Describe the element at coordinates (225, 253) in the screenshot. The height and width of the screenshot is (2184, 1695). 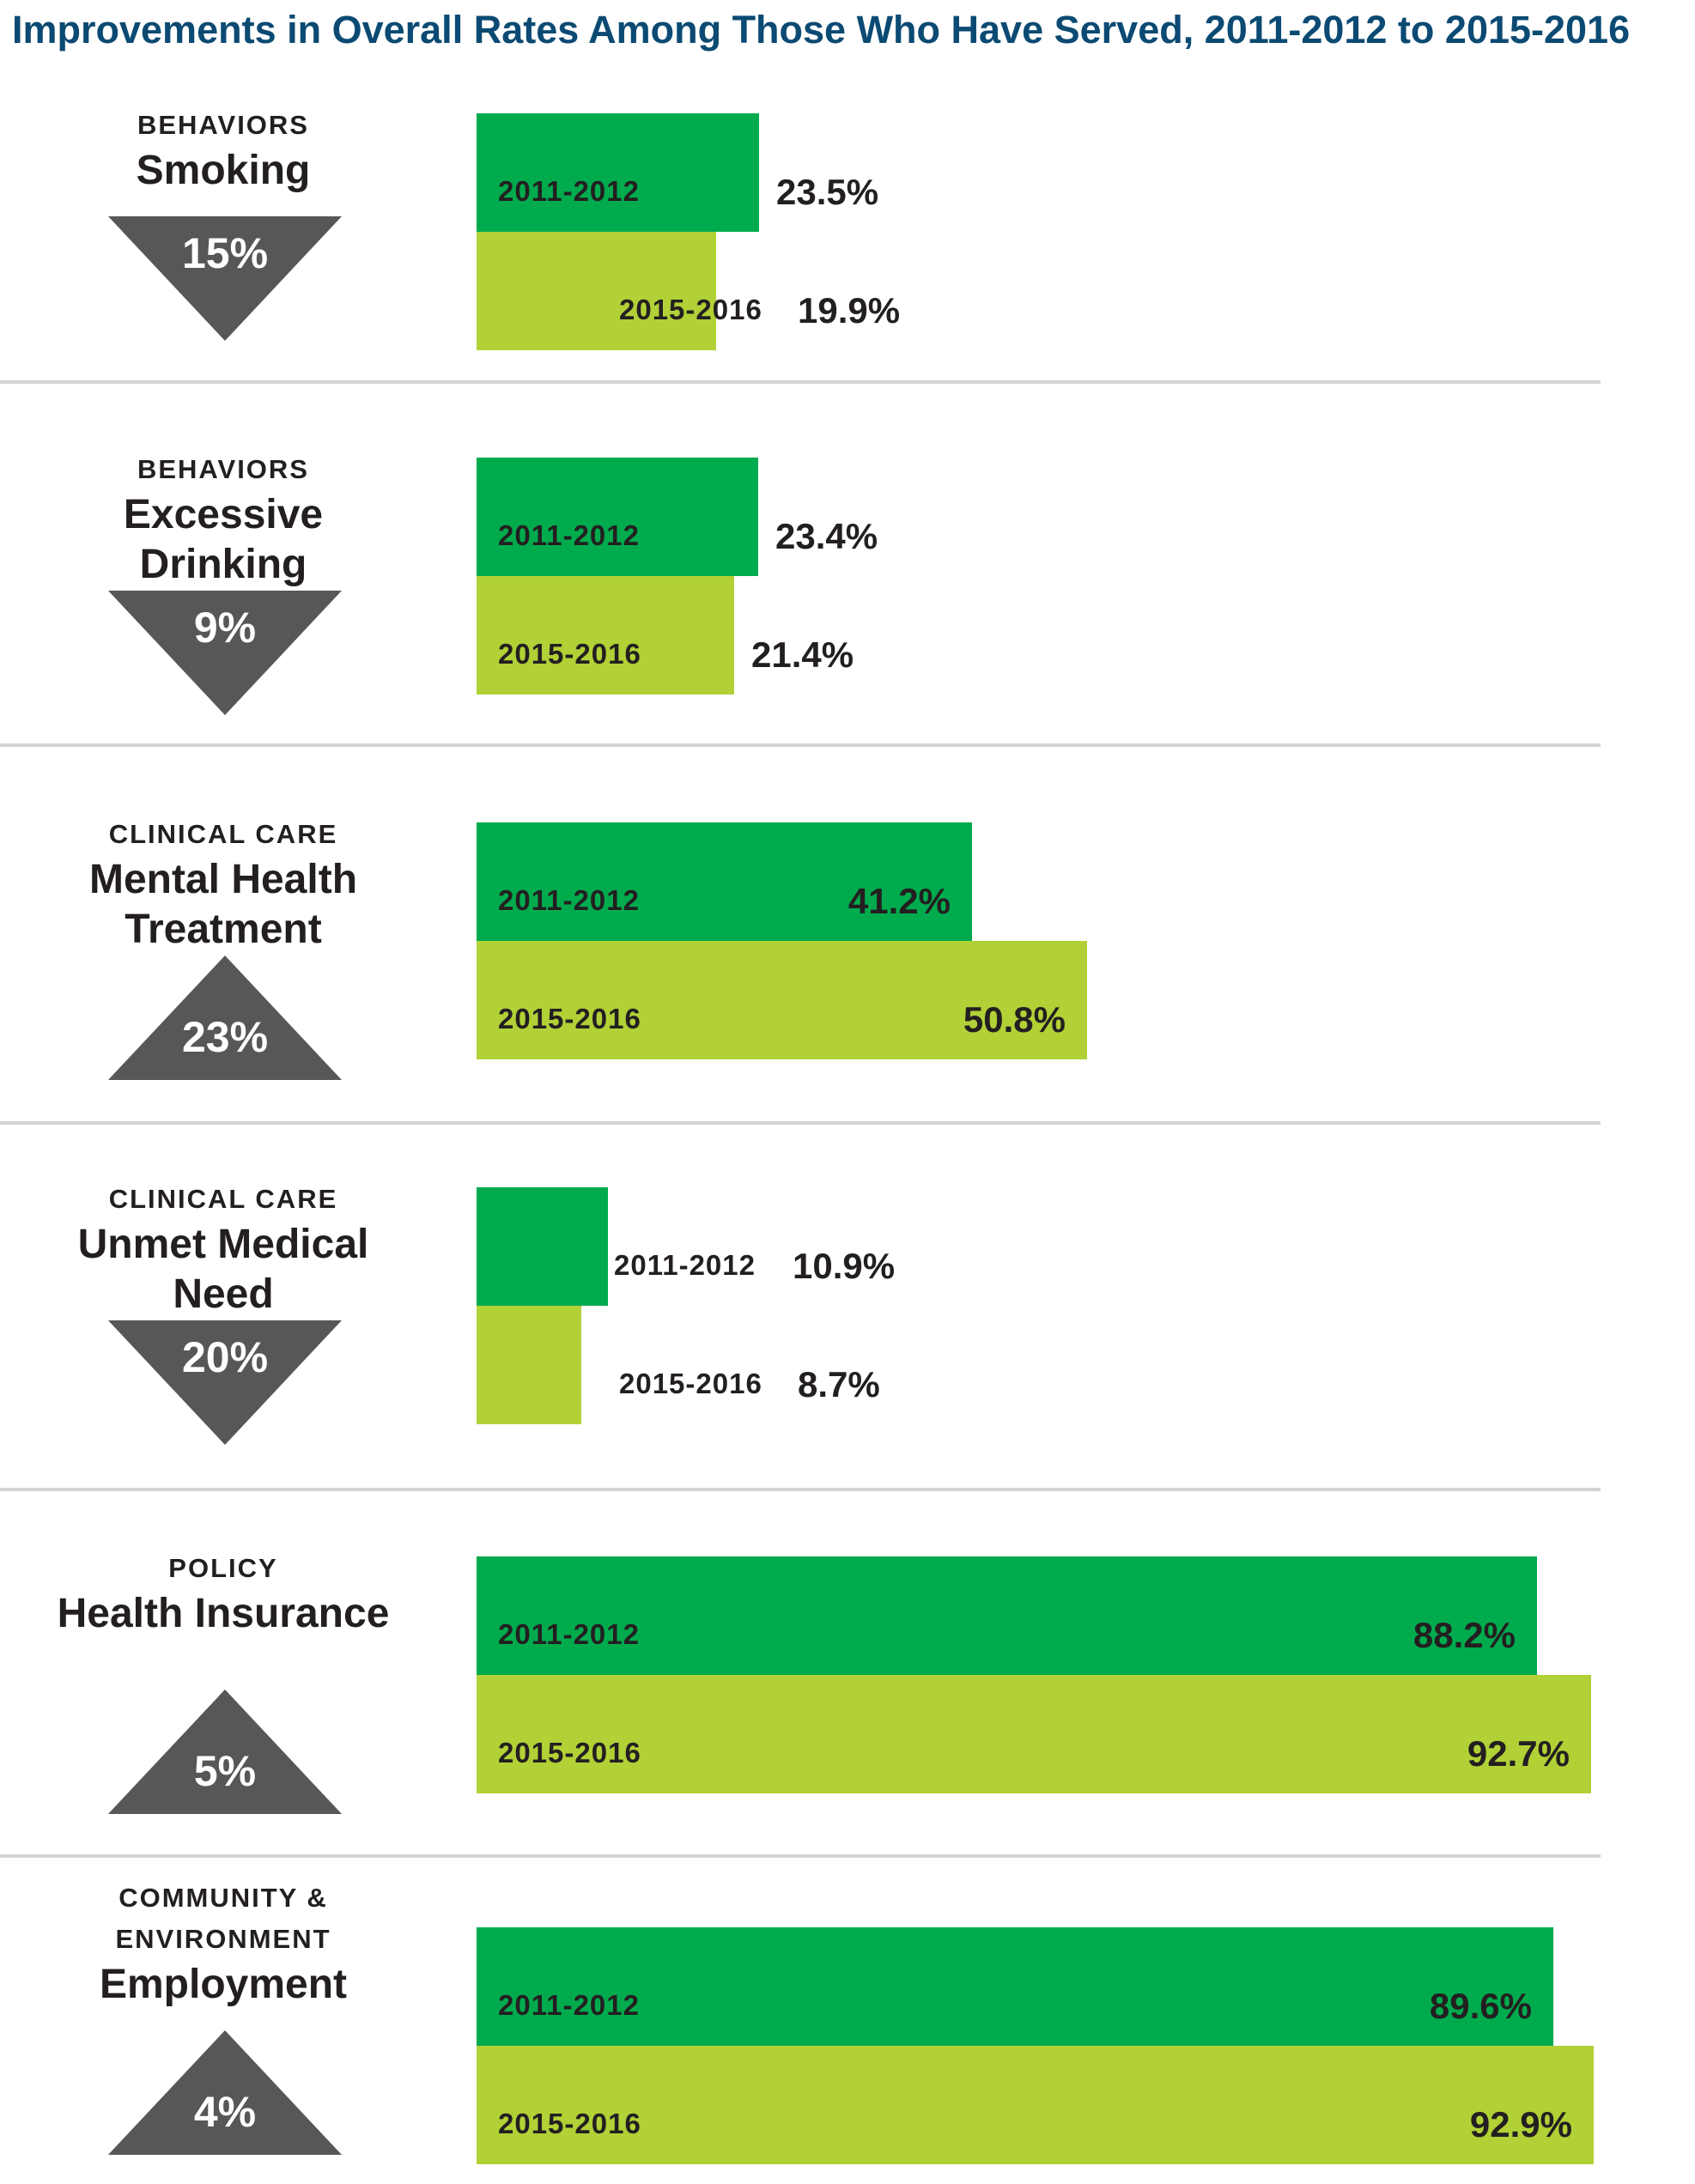
I see `change-percent: 15%` at that location.